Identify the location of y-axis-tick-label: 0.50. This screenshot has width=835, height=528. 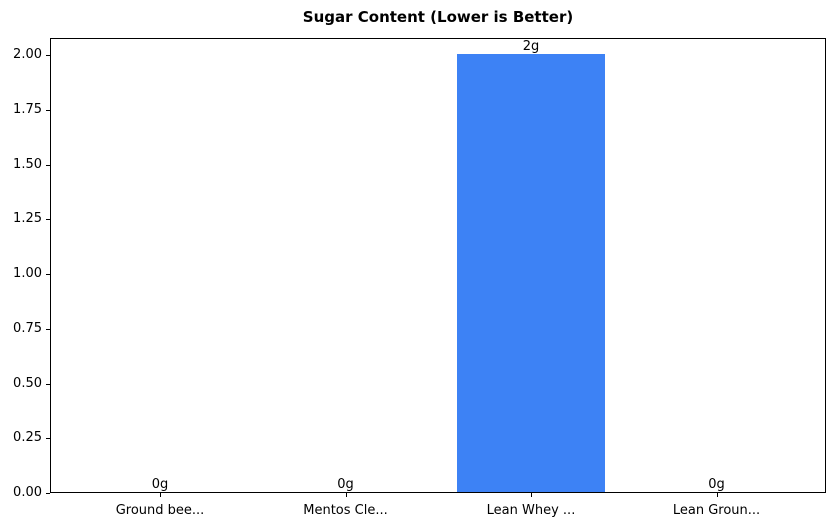
(27, 383).